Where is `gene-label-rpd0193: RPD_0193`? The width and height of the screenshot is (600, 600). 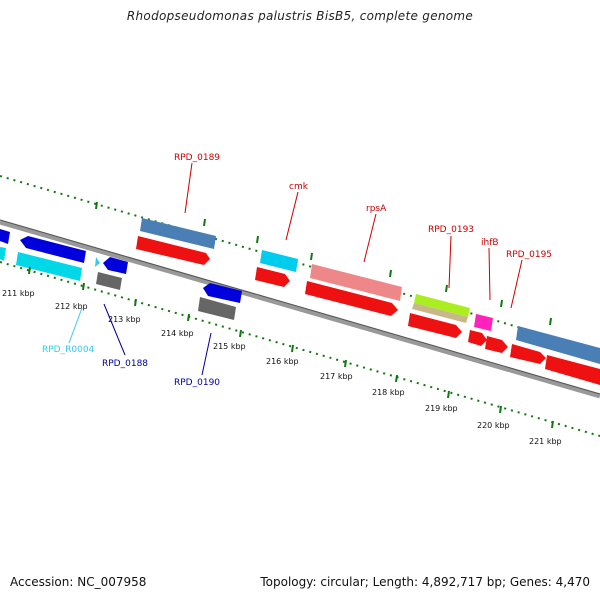
gene-label-rpd0193: RPD_0193 is located at coordinates (451, 230).